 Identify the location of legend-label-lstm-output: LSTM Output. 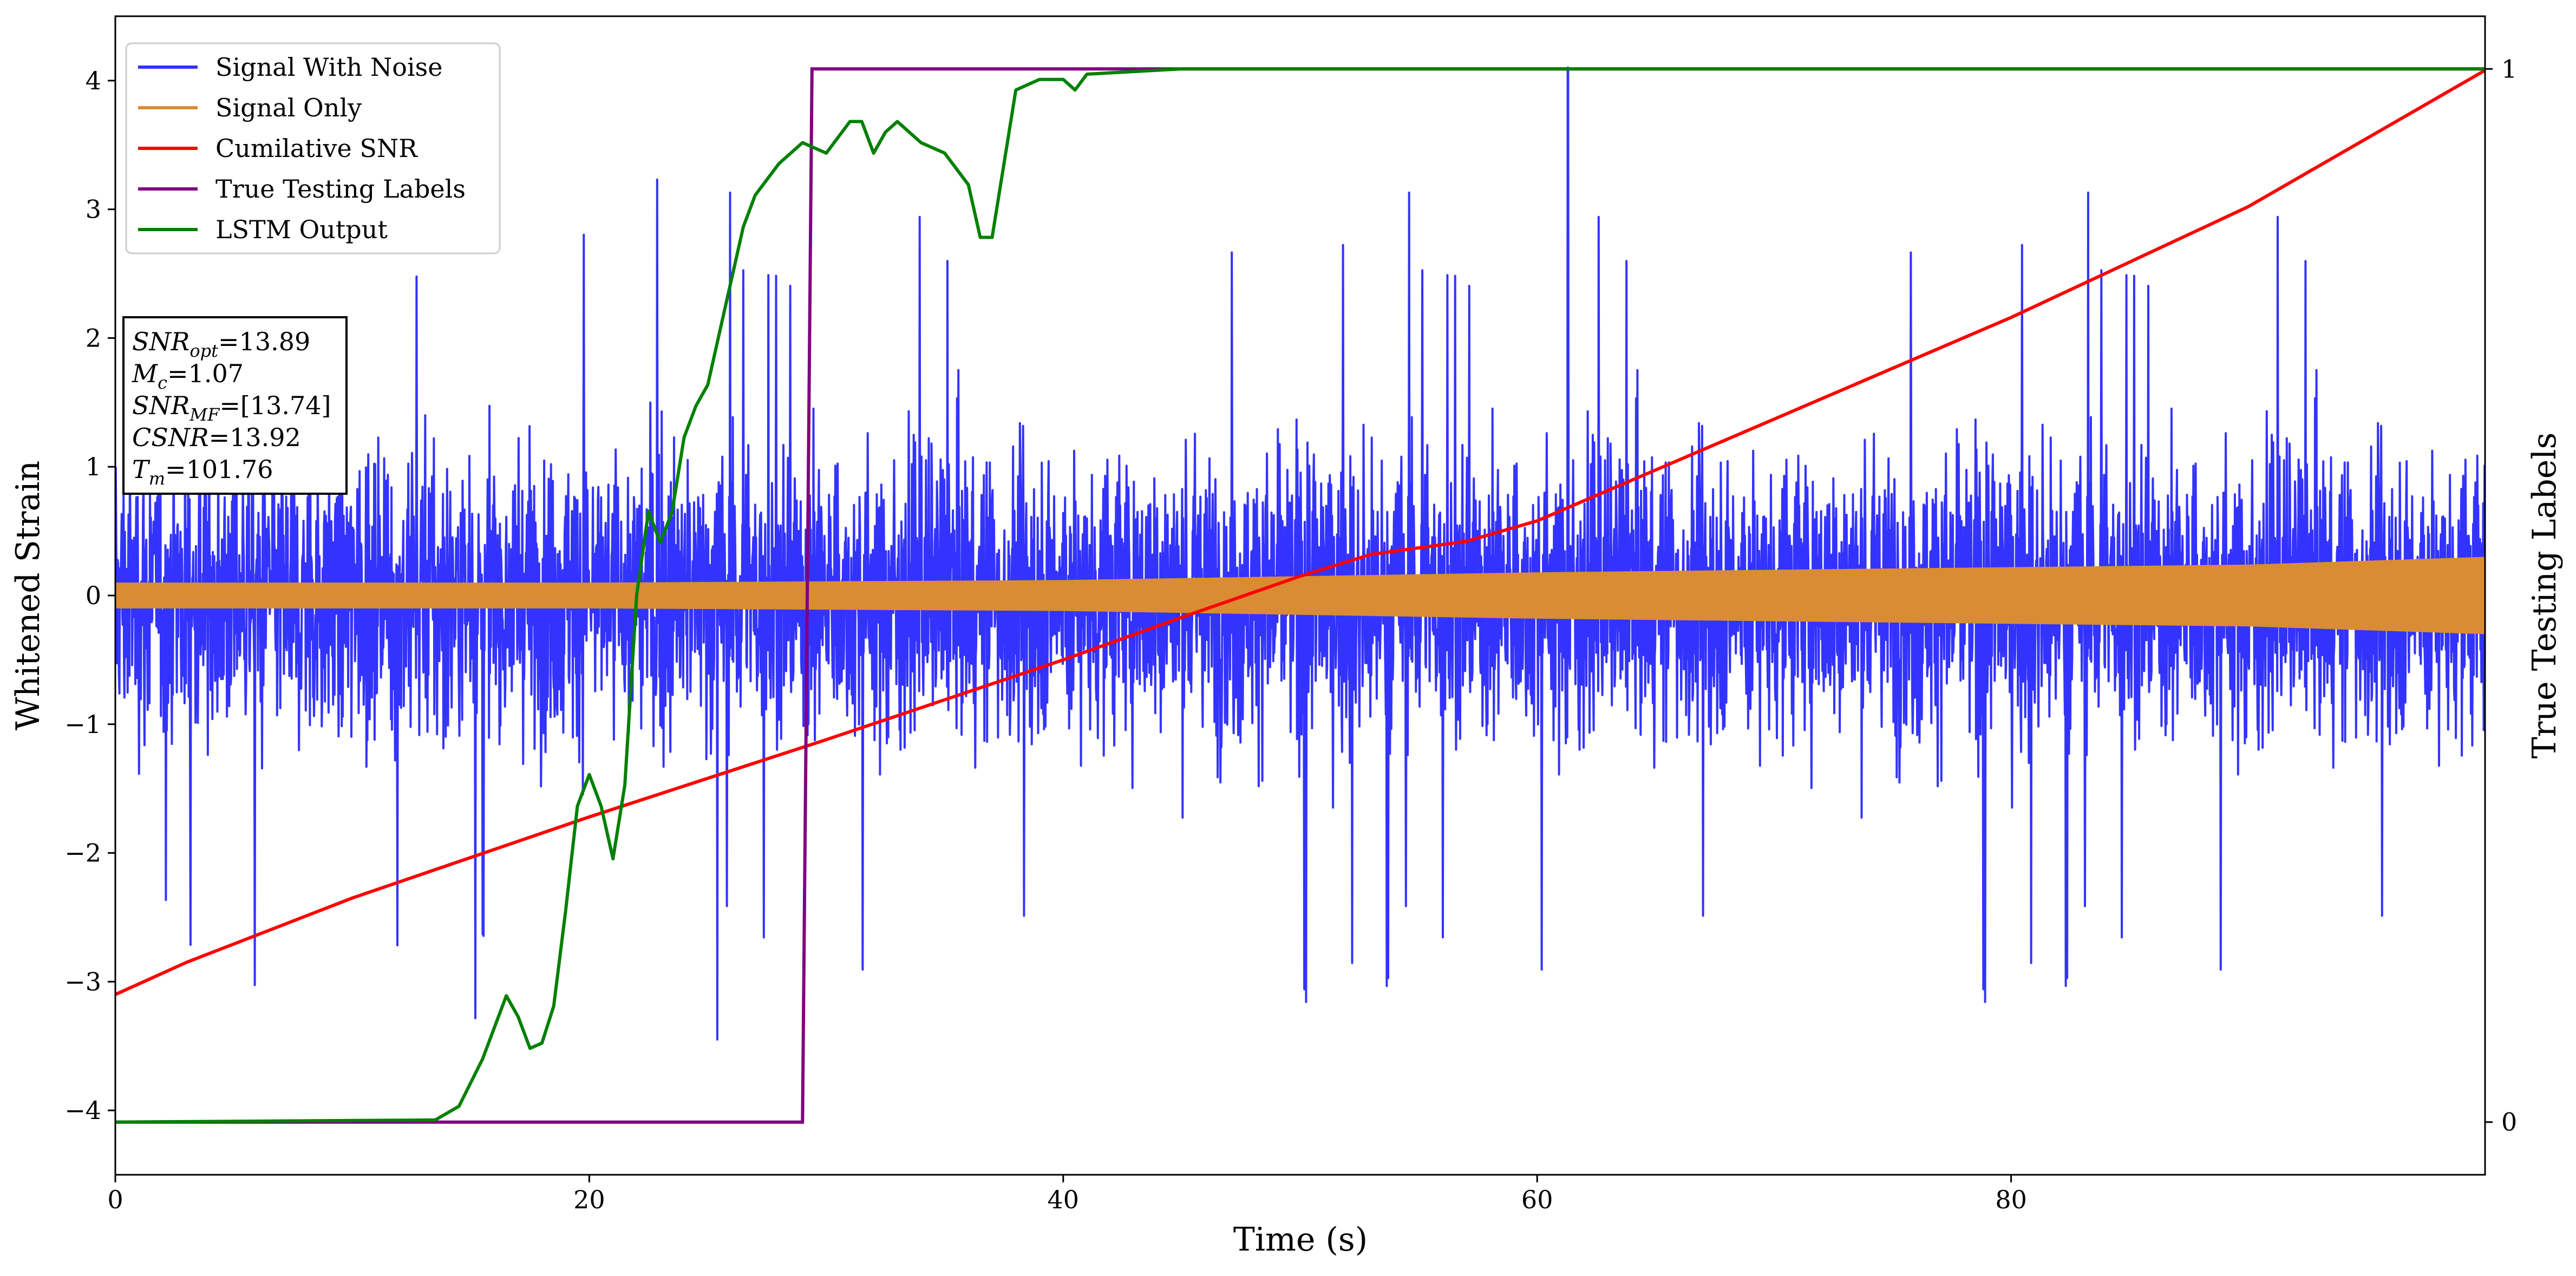
(301, 229).